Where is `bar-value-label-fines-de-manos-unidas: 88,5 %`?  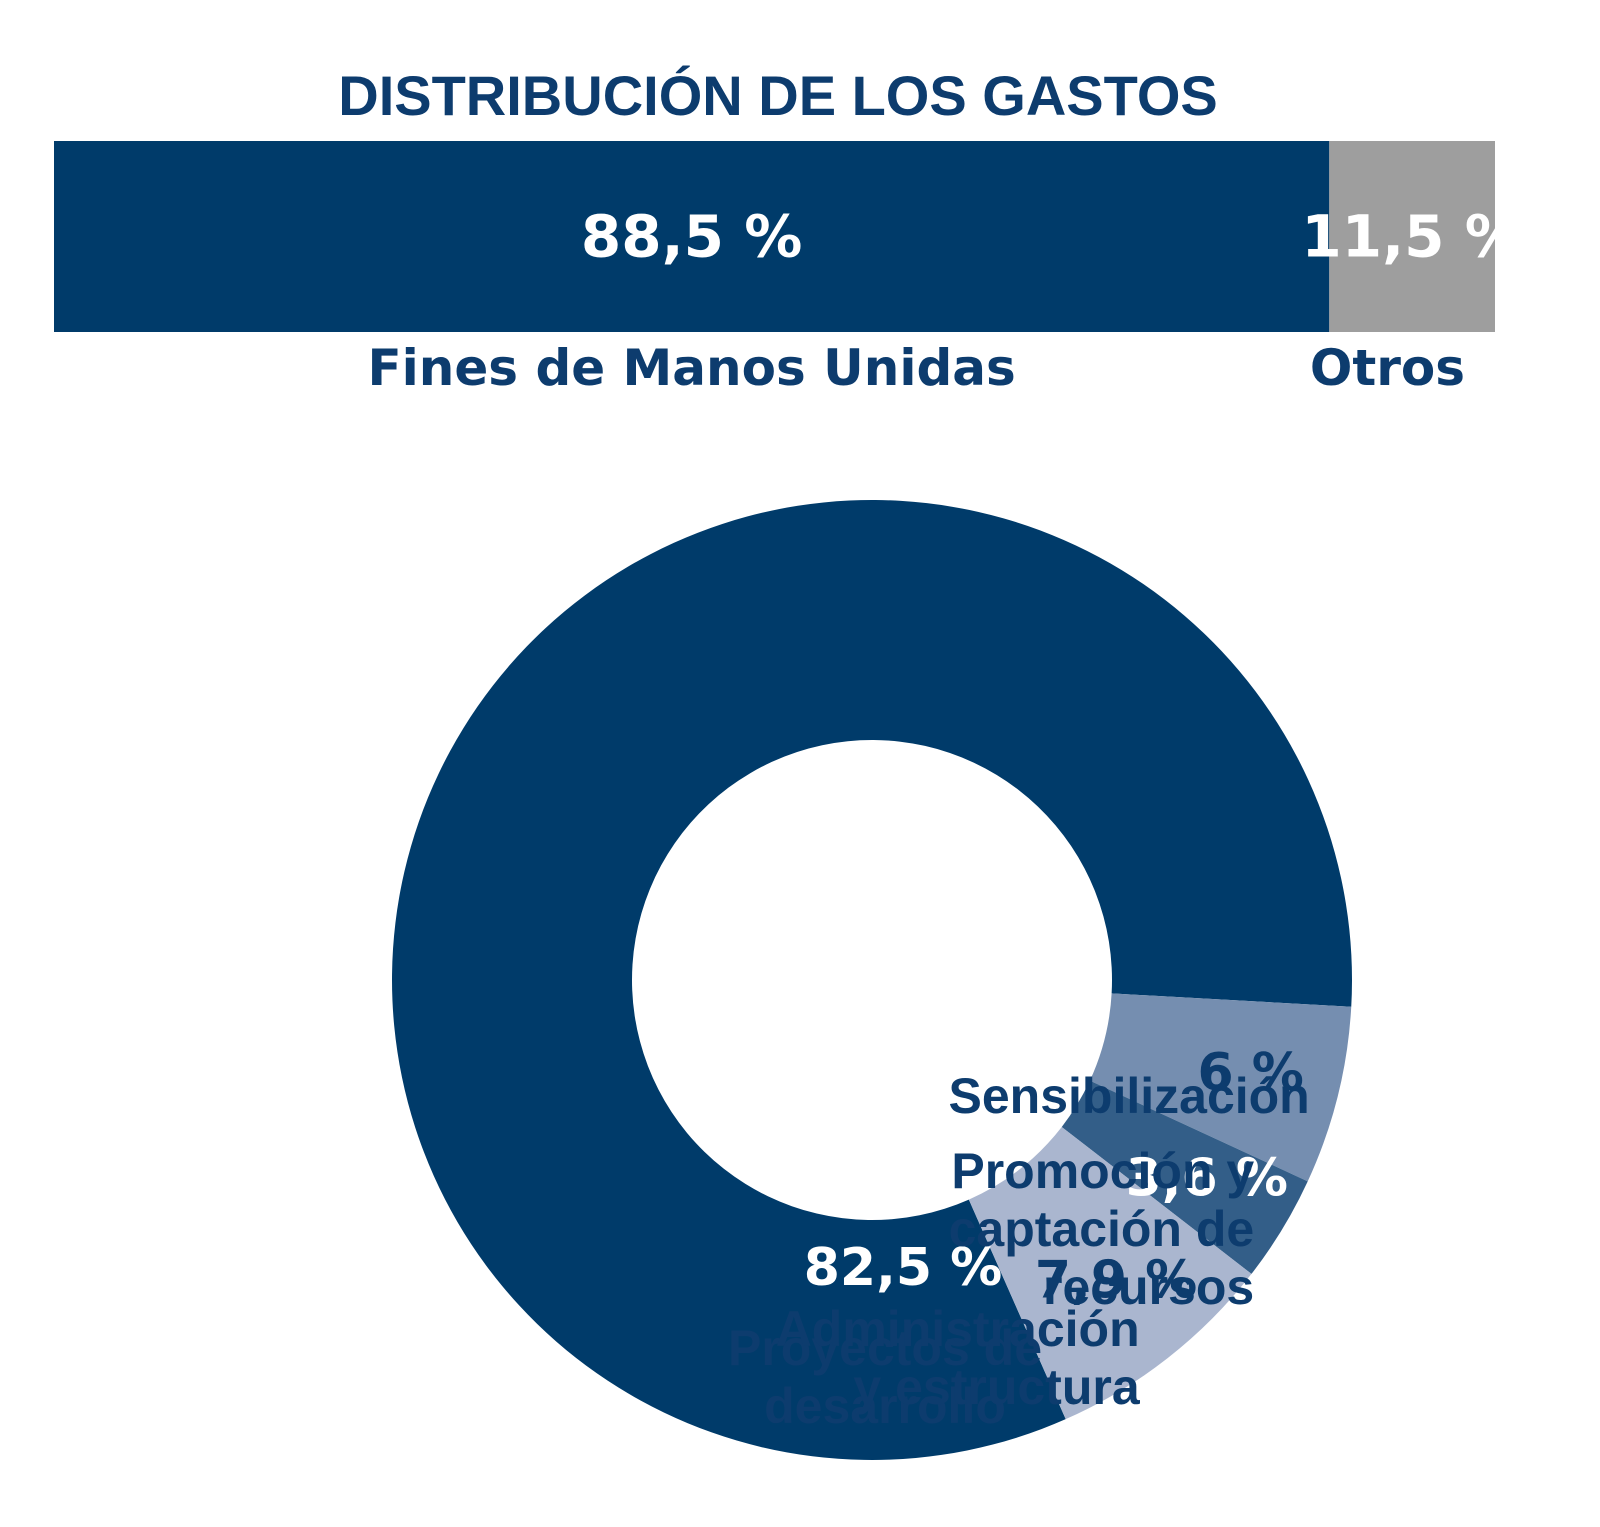
bar-value-label-fines-de-manos-unidas: 88,5 % is located at coordinates (691, 237).